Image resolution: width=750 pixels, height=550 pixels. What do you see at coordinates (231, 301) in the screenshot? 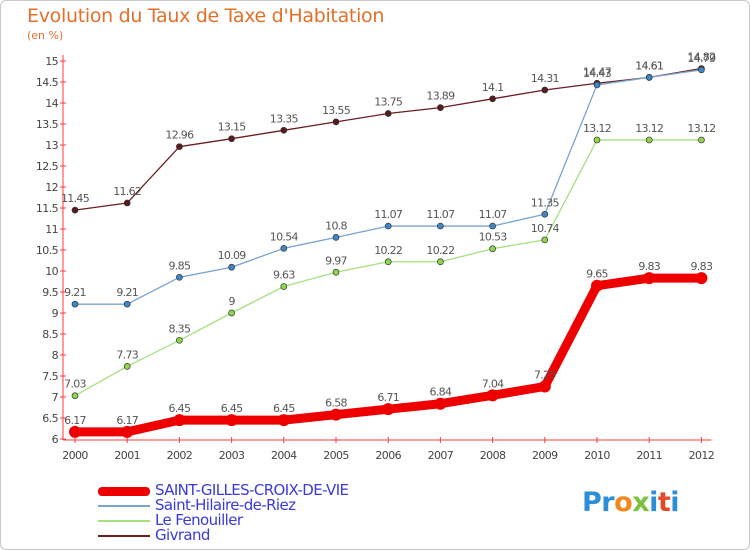
I see `data-label: 9` at bounding box center [231, 301].